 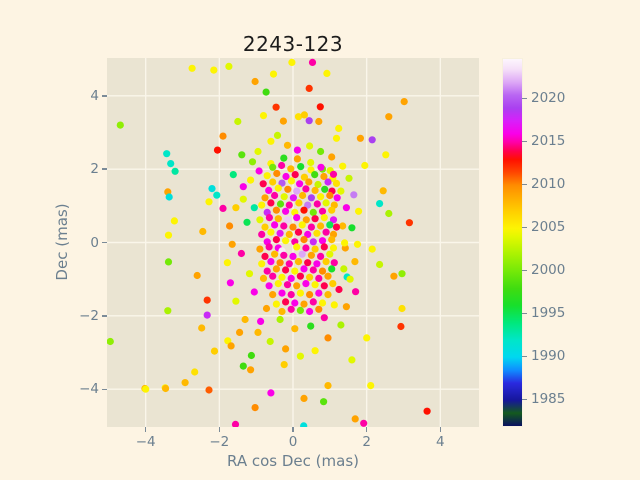 What do you see at coordinates (366, 429) in the screenshot?
I see `x-tick` at bounding box center [366, 429].